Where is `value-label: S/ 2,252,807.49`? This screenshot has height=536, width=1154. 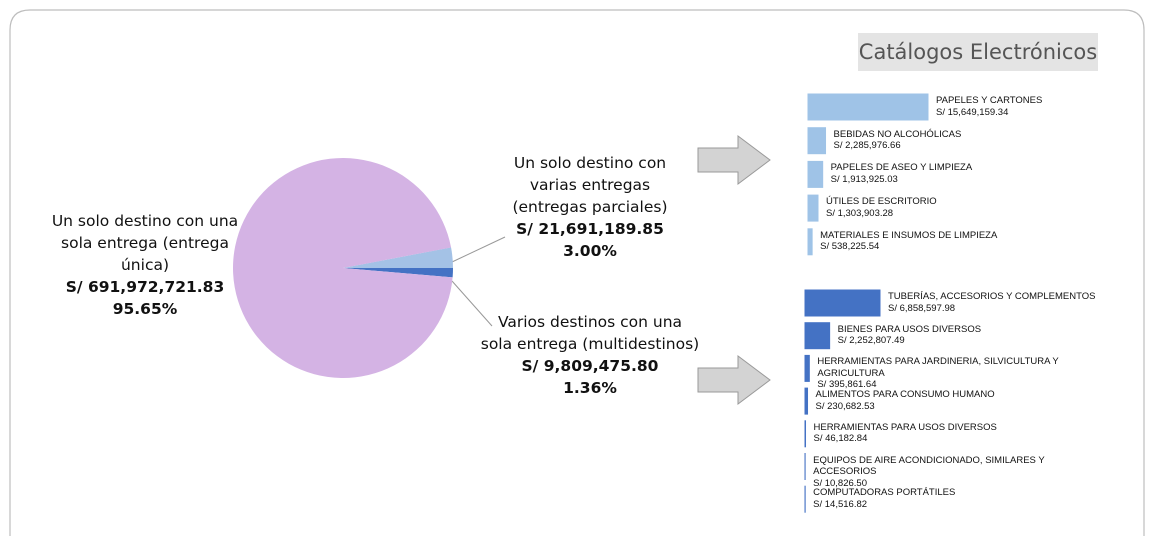
value-label: S/ 2,252,807.49 is located at coordinates (871, 341).